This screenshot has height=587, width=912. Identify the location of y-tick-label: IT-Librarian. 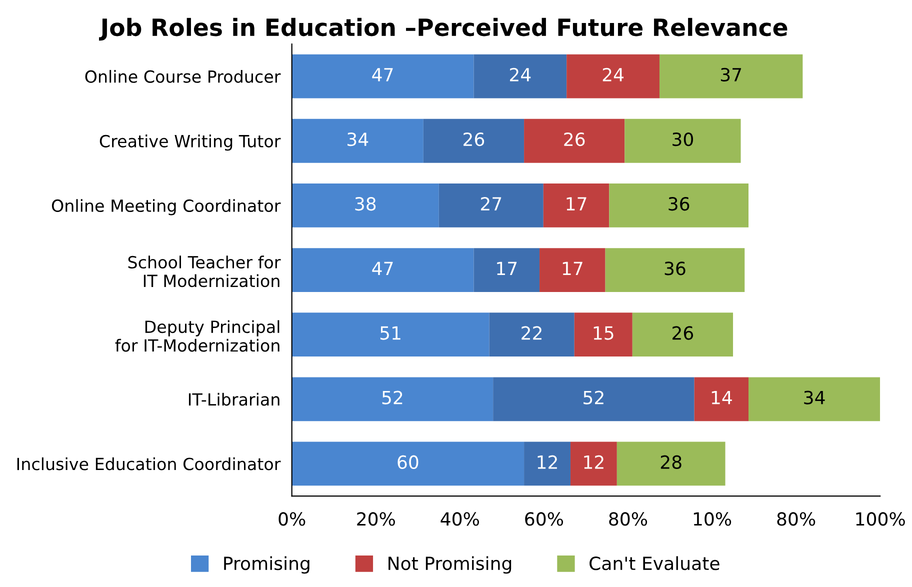
(234, 399).